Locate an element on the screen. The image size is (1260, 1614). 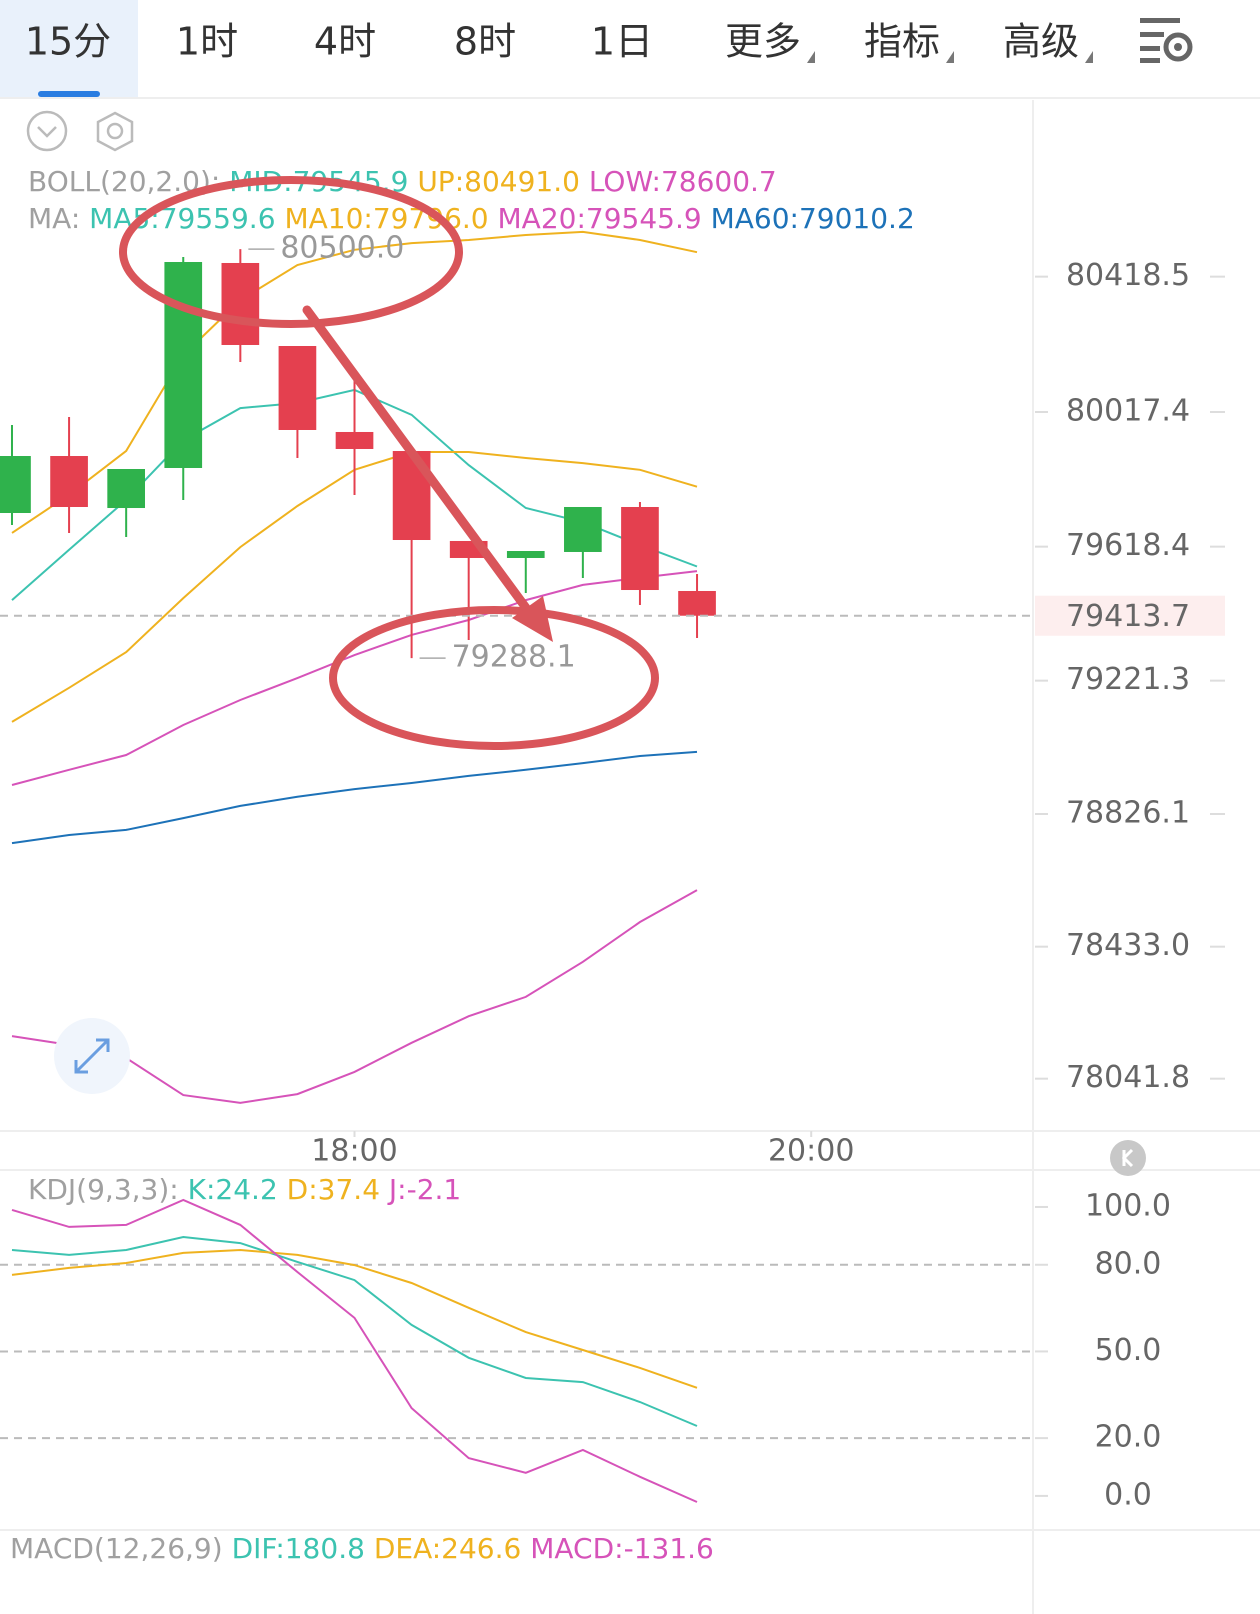
scroll-end-button is located at coordinates (1128, 1158).